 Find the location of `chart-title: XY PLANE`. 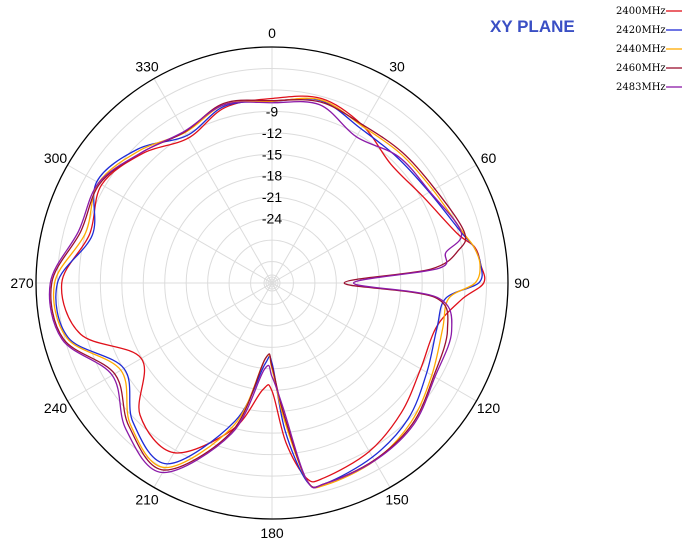

chart-title: XY PLANE is located at coordinates (532, 26).